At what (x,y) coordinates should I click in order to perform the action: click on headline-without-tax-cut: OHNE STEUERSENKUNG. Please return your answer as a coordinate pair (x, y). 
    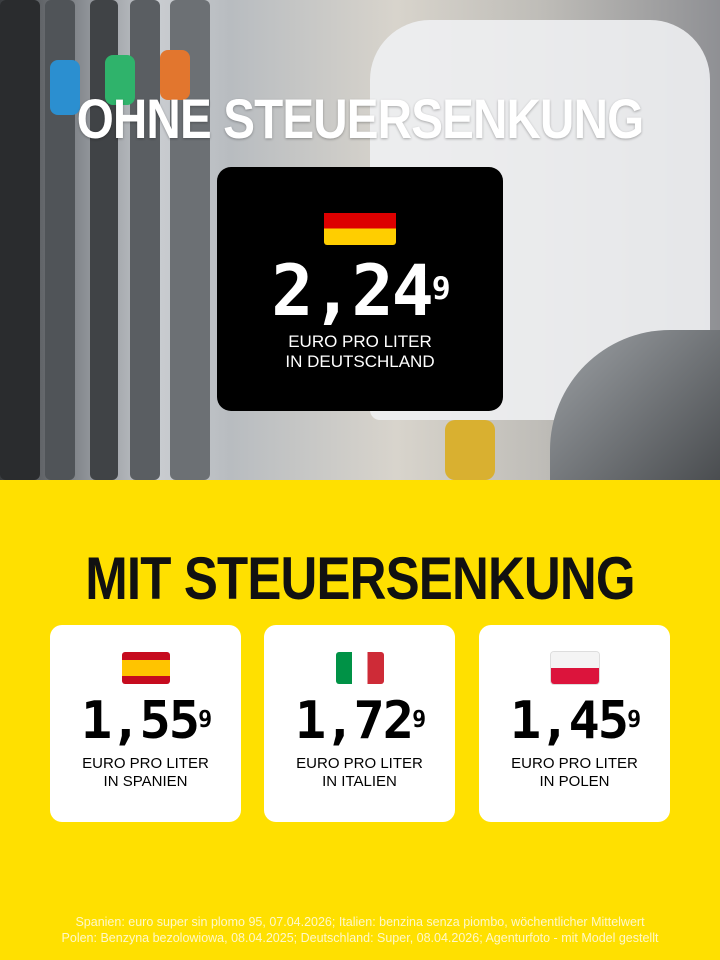
    Looking at the image, I should click on (360, 118).